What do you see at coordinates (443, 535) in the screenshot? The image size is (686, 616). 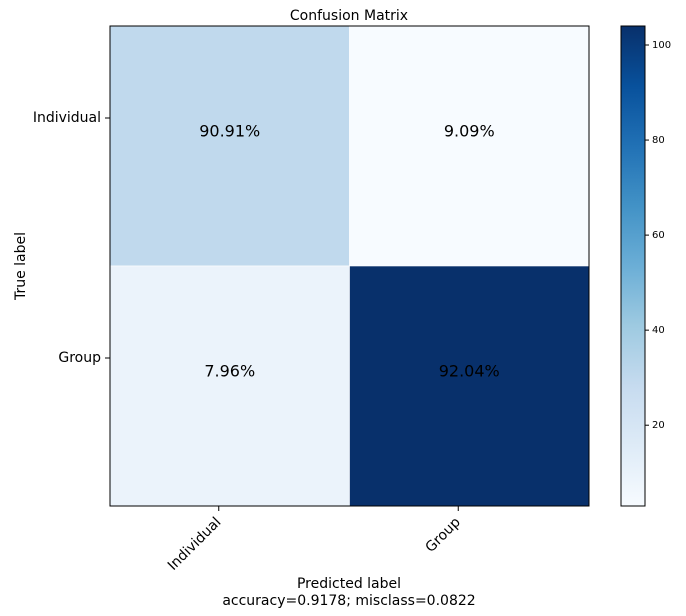 I see `x-tick-label: Group` at bounding box center [443, 535].